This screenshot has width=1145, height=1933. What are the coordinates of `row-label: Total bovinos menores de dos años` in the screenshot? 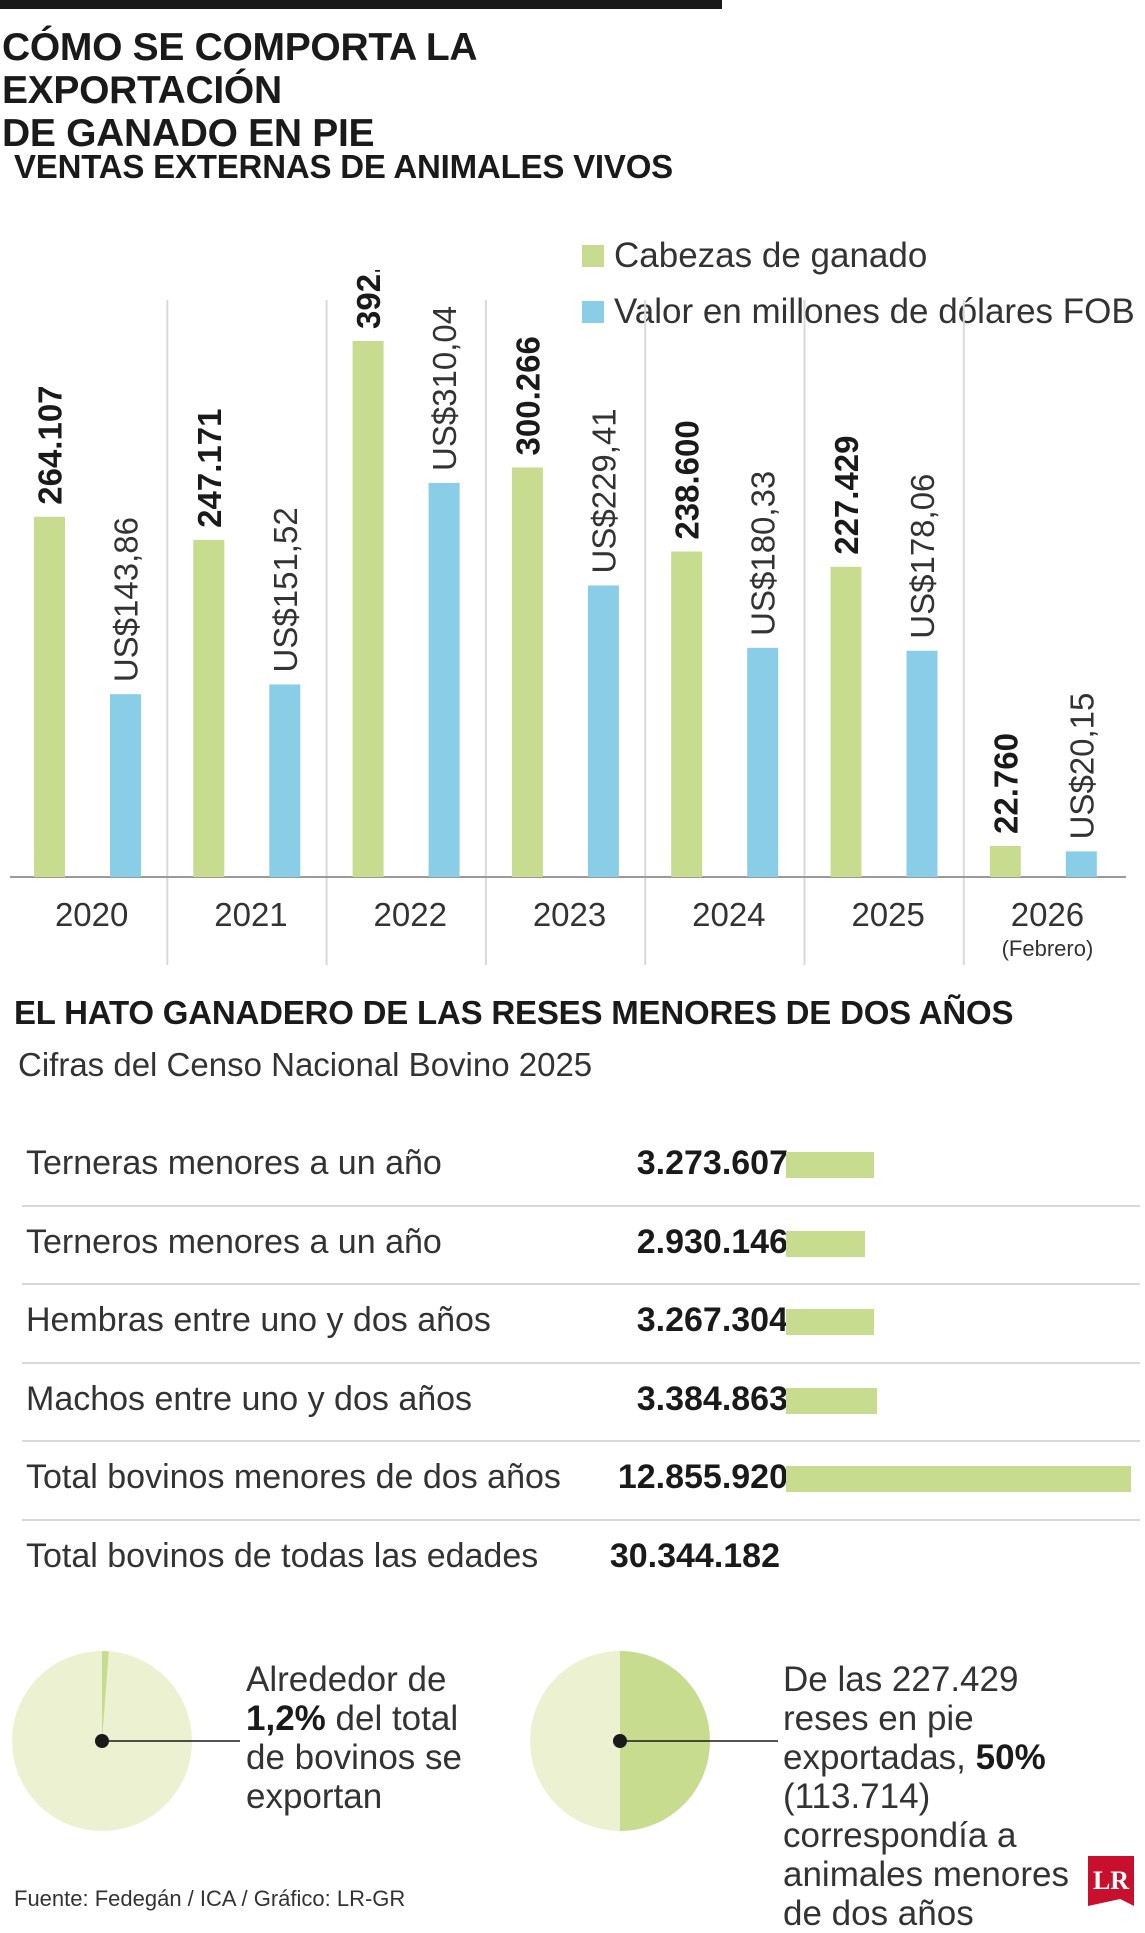 It's located at (293, 1477).